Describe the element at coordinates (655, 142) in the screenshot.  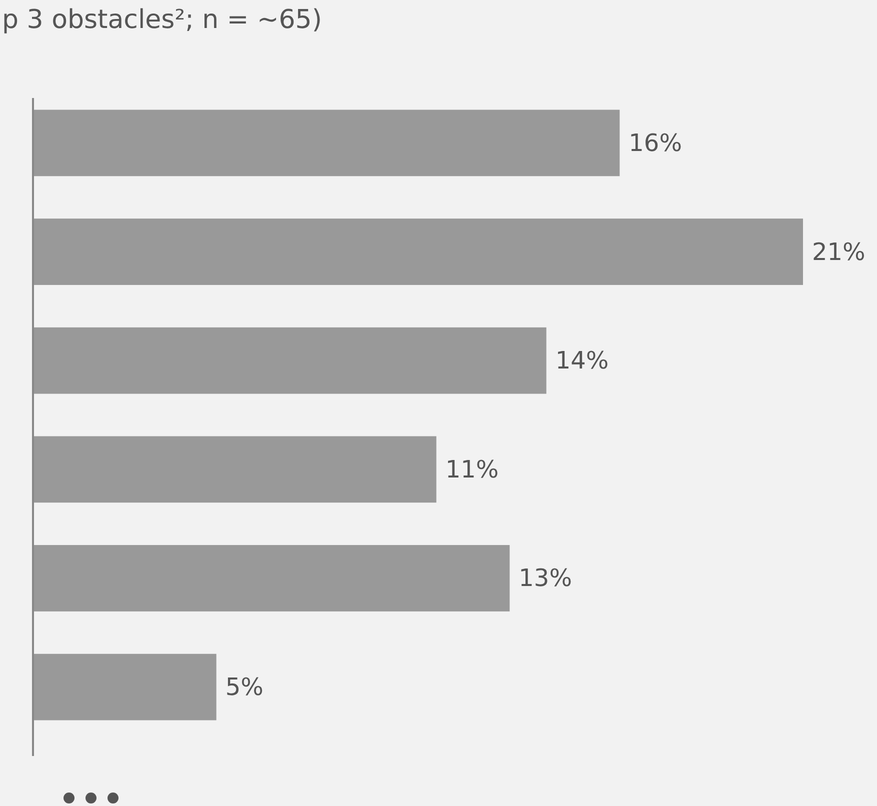
I see `data-label: 16%` at that location.